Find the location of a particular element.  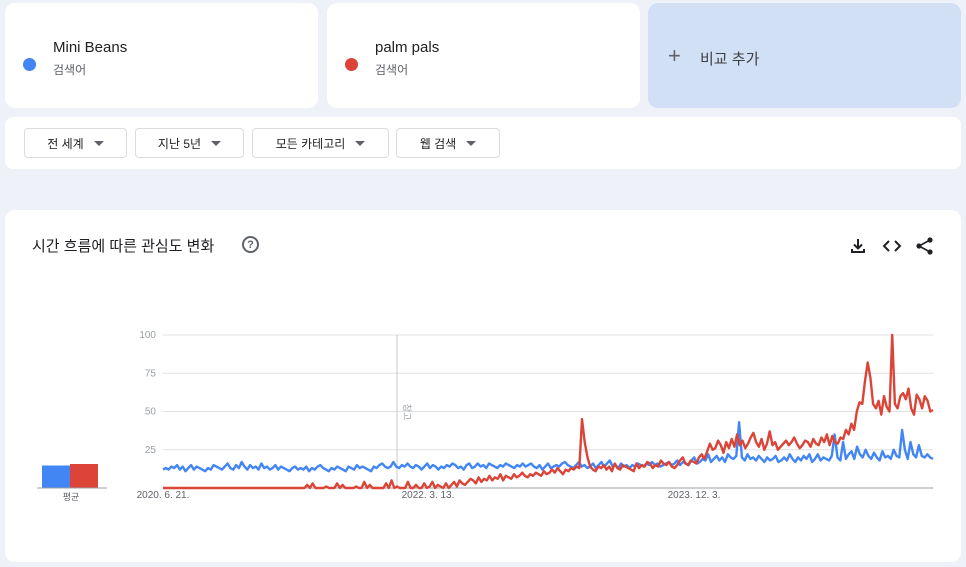

filter-search-type: 웹 검색 is located at coordinates (448, 143).